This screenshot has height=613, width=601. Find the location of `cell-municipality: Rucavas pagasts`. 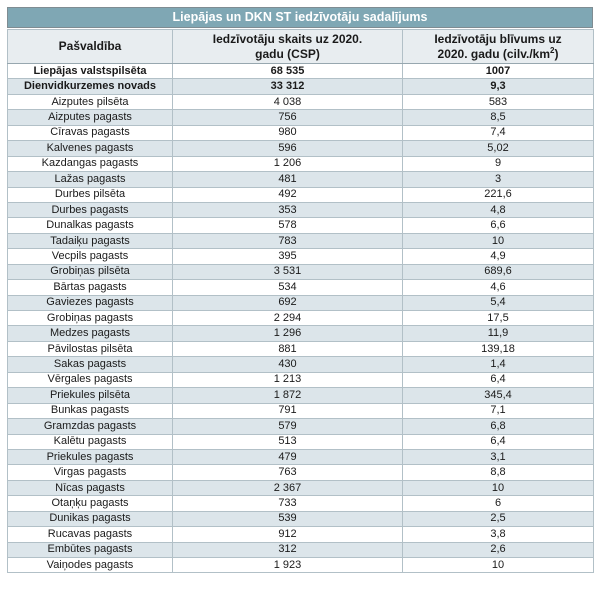

cell-municipality: Rucavas pagasts is located at coordinates (90, 534).